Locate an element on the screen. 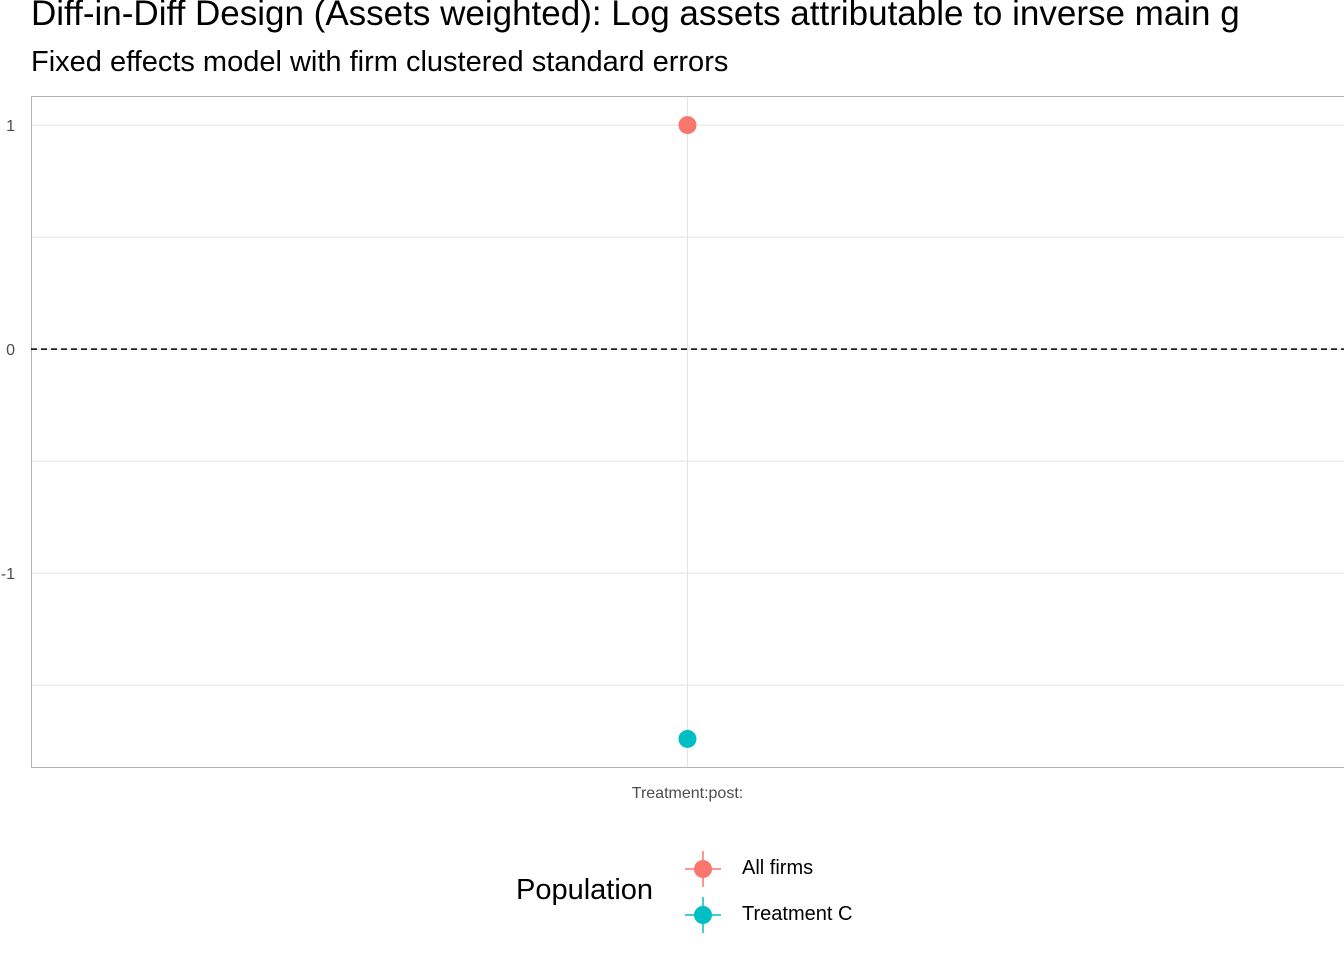 This screenshot has height=960, width=1344. legend-key-treatment-c is located at coordinates (703, 915).